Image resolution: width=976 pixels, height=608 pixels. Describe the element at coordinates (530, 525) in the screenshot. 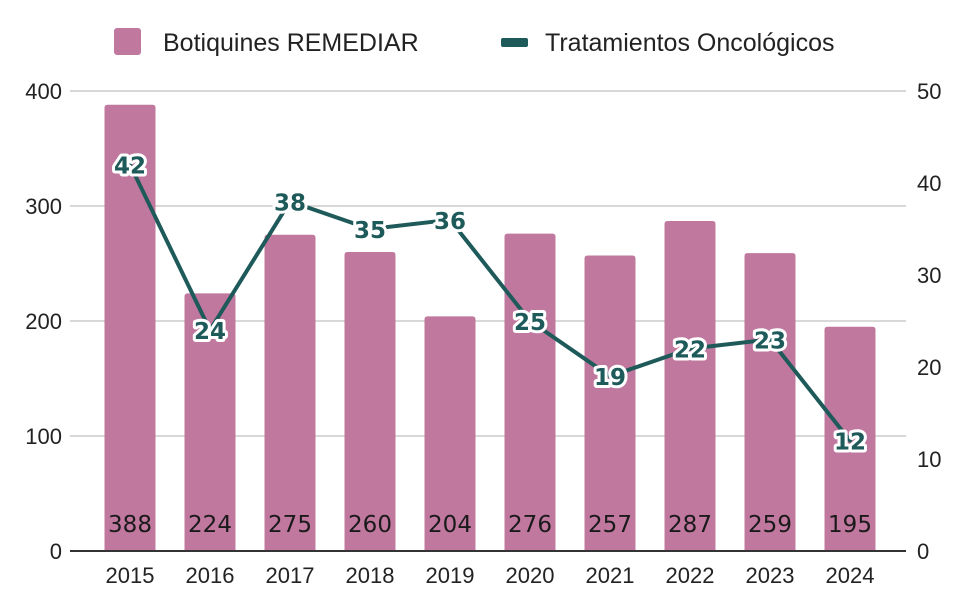

I see `bar-data-label: 276` at that location.